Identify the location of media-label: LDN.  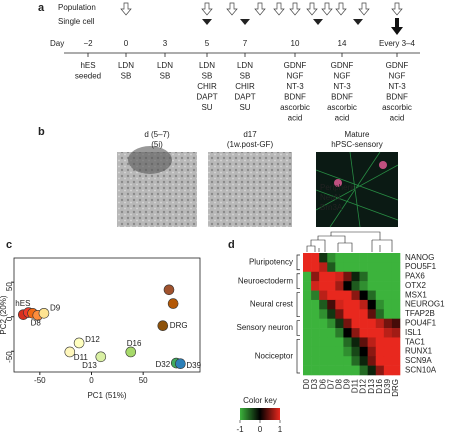
(165, 65).